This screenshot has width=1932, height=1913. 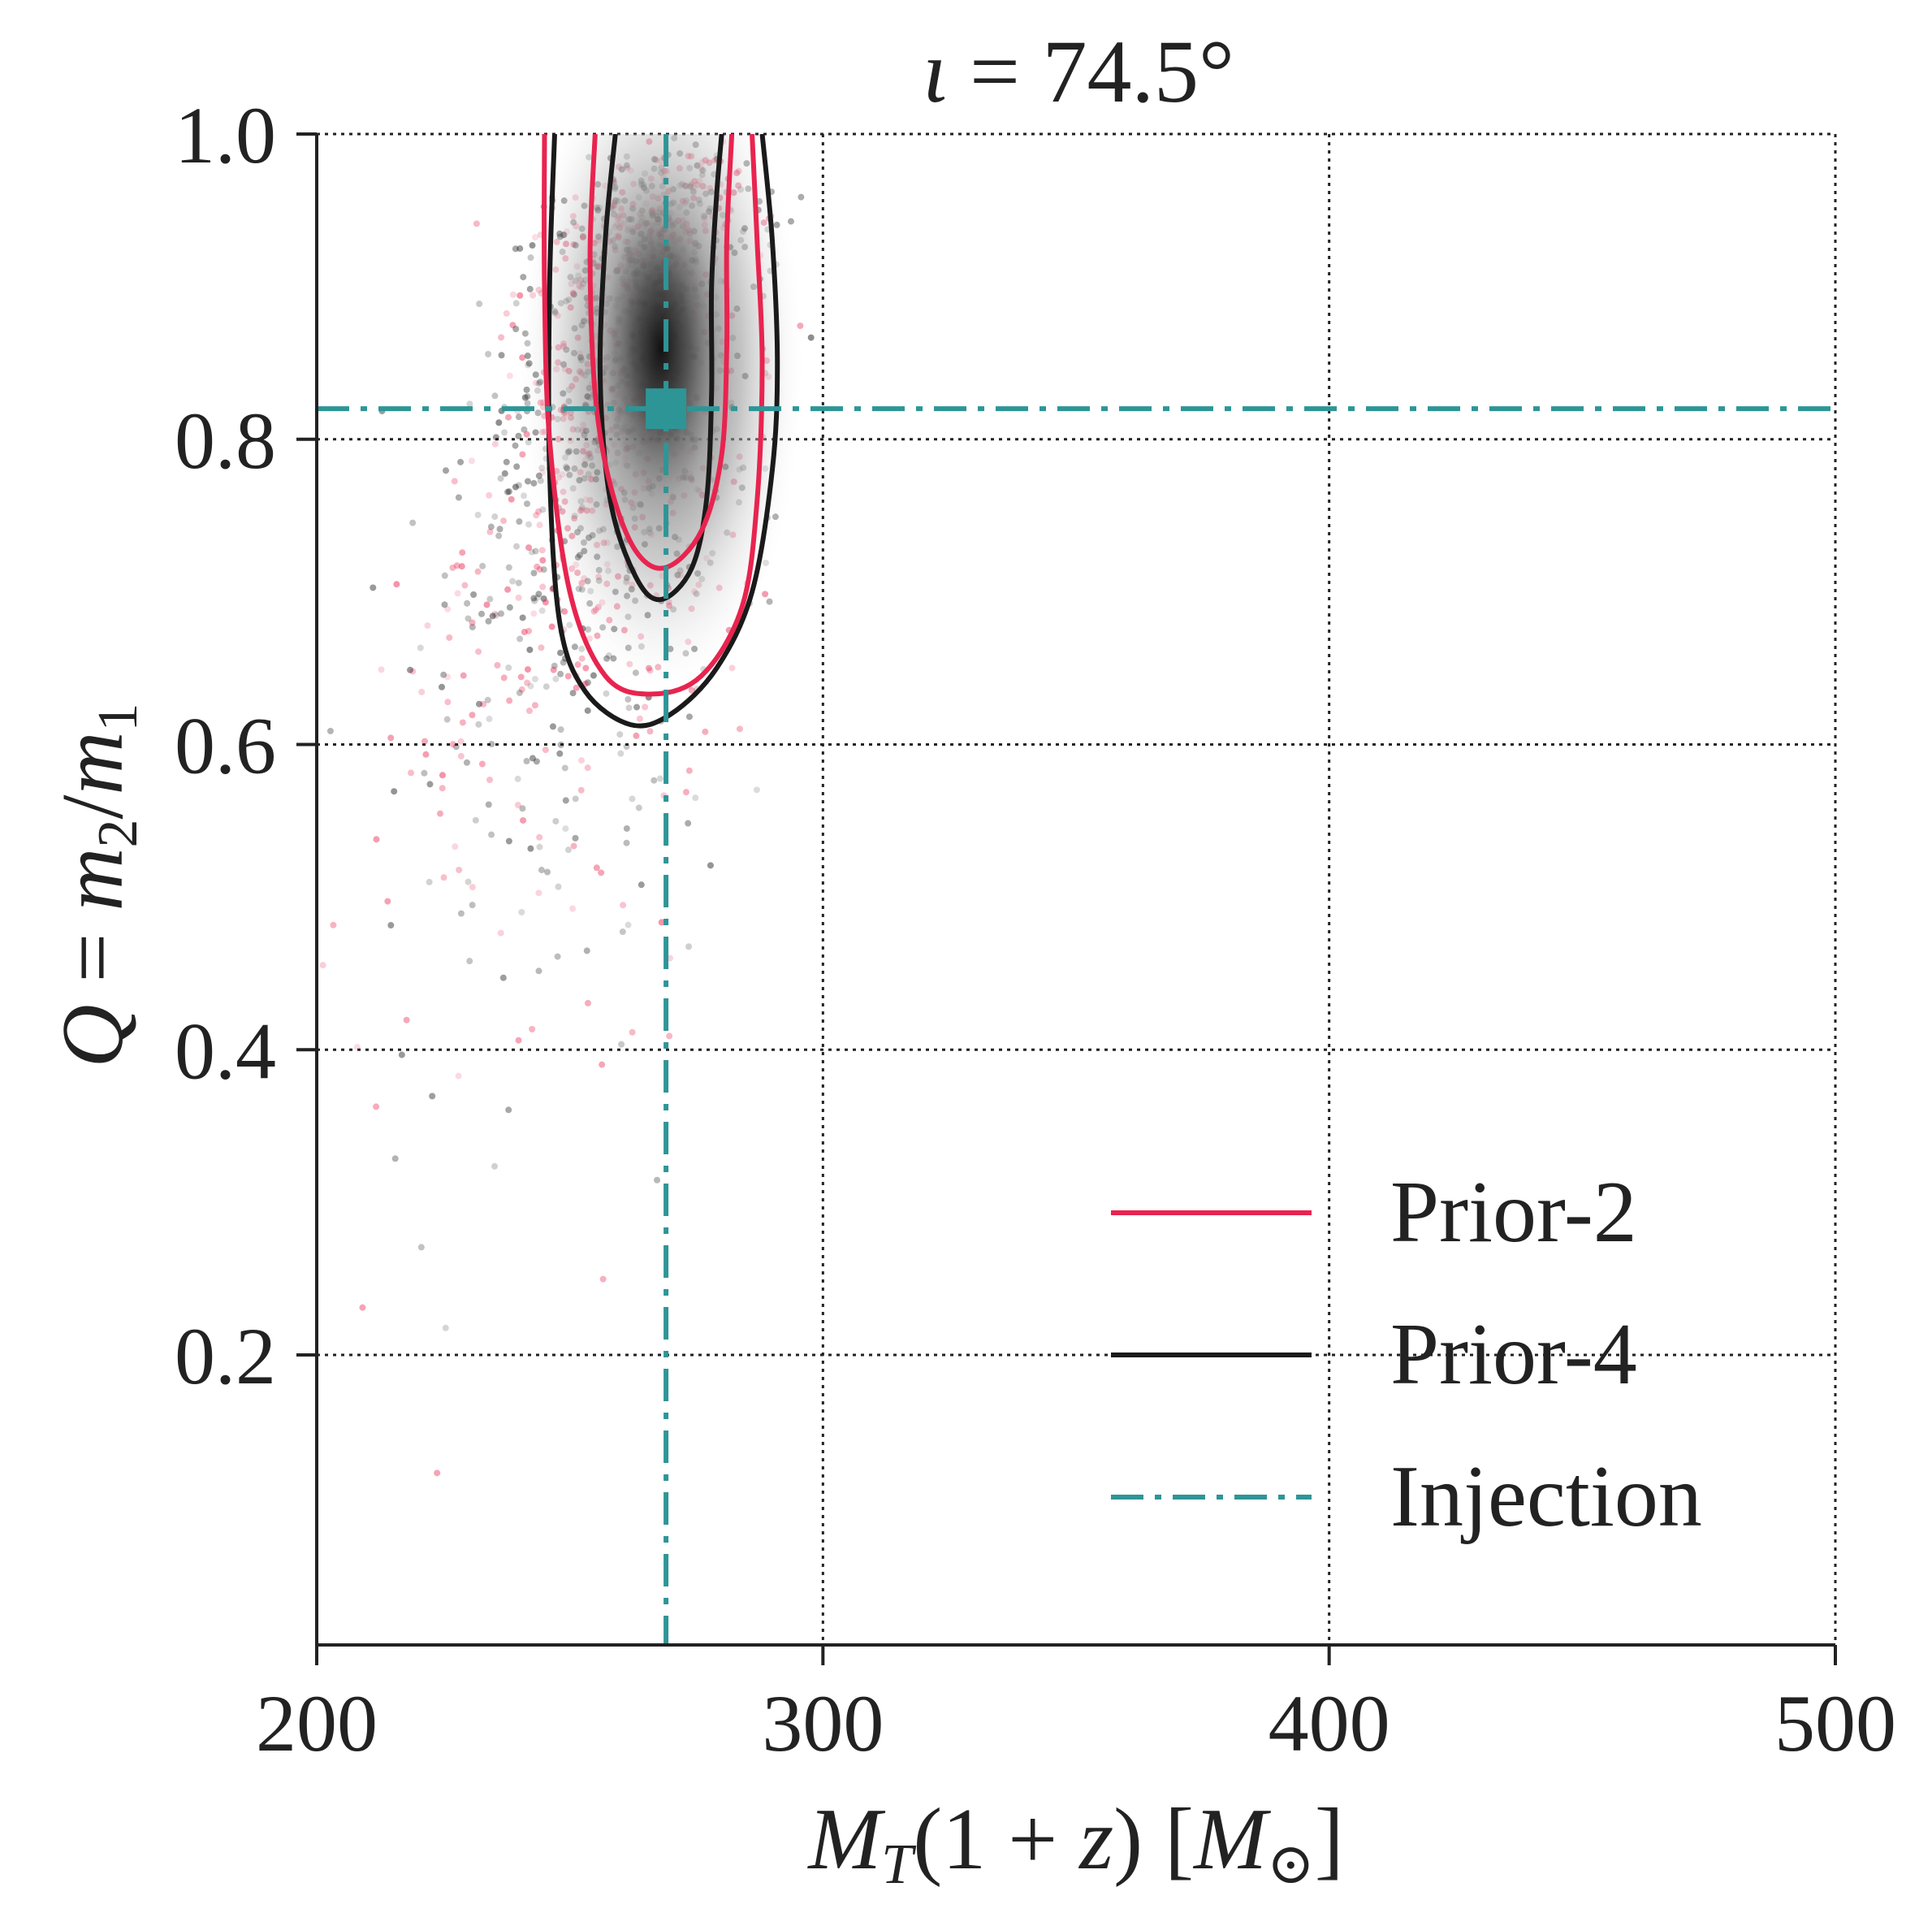 What do you see at coordinates (93, 764) in the screenshot?
I see `y-title-m1: m` at bounding box center [93, 764].